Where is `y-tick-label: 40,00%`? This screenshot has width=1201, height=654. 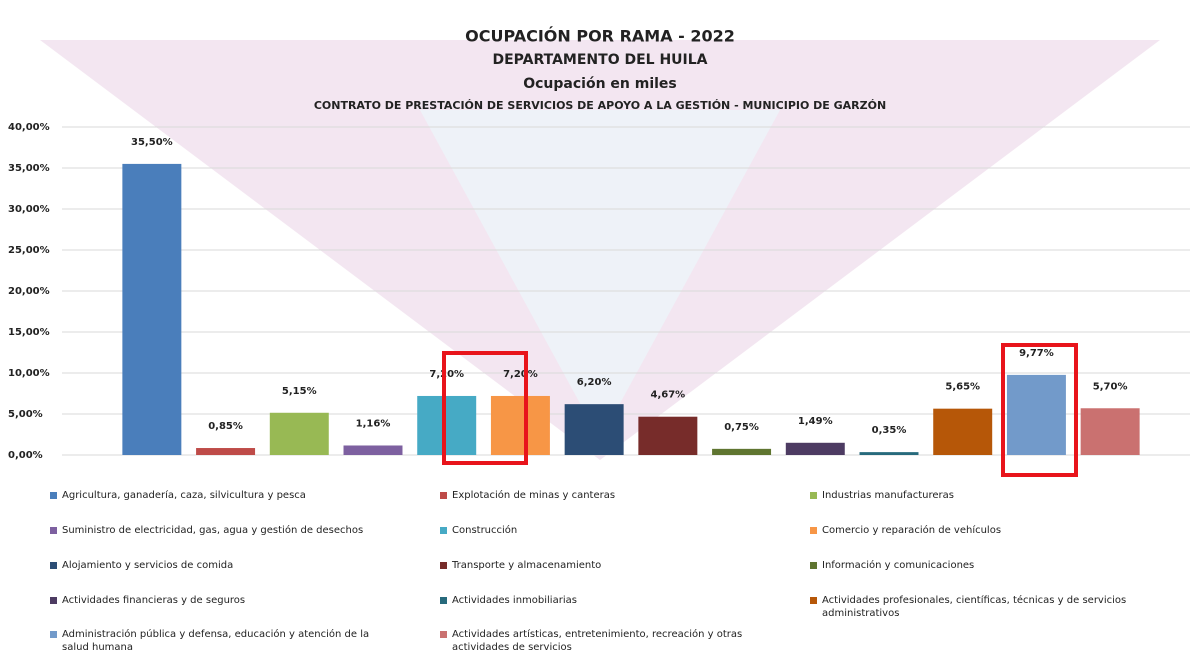 y-tick-label: 40,00% is located at coordinates (29, 127).